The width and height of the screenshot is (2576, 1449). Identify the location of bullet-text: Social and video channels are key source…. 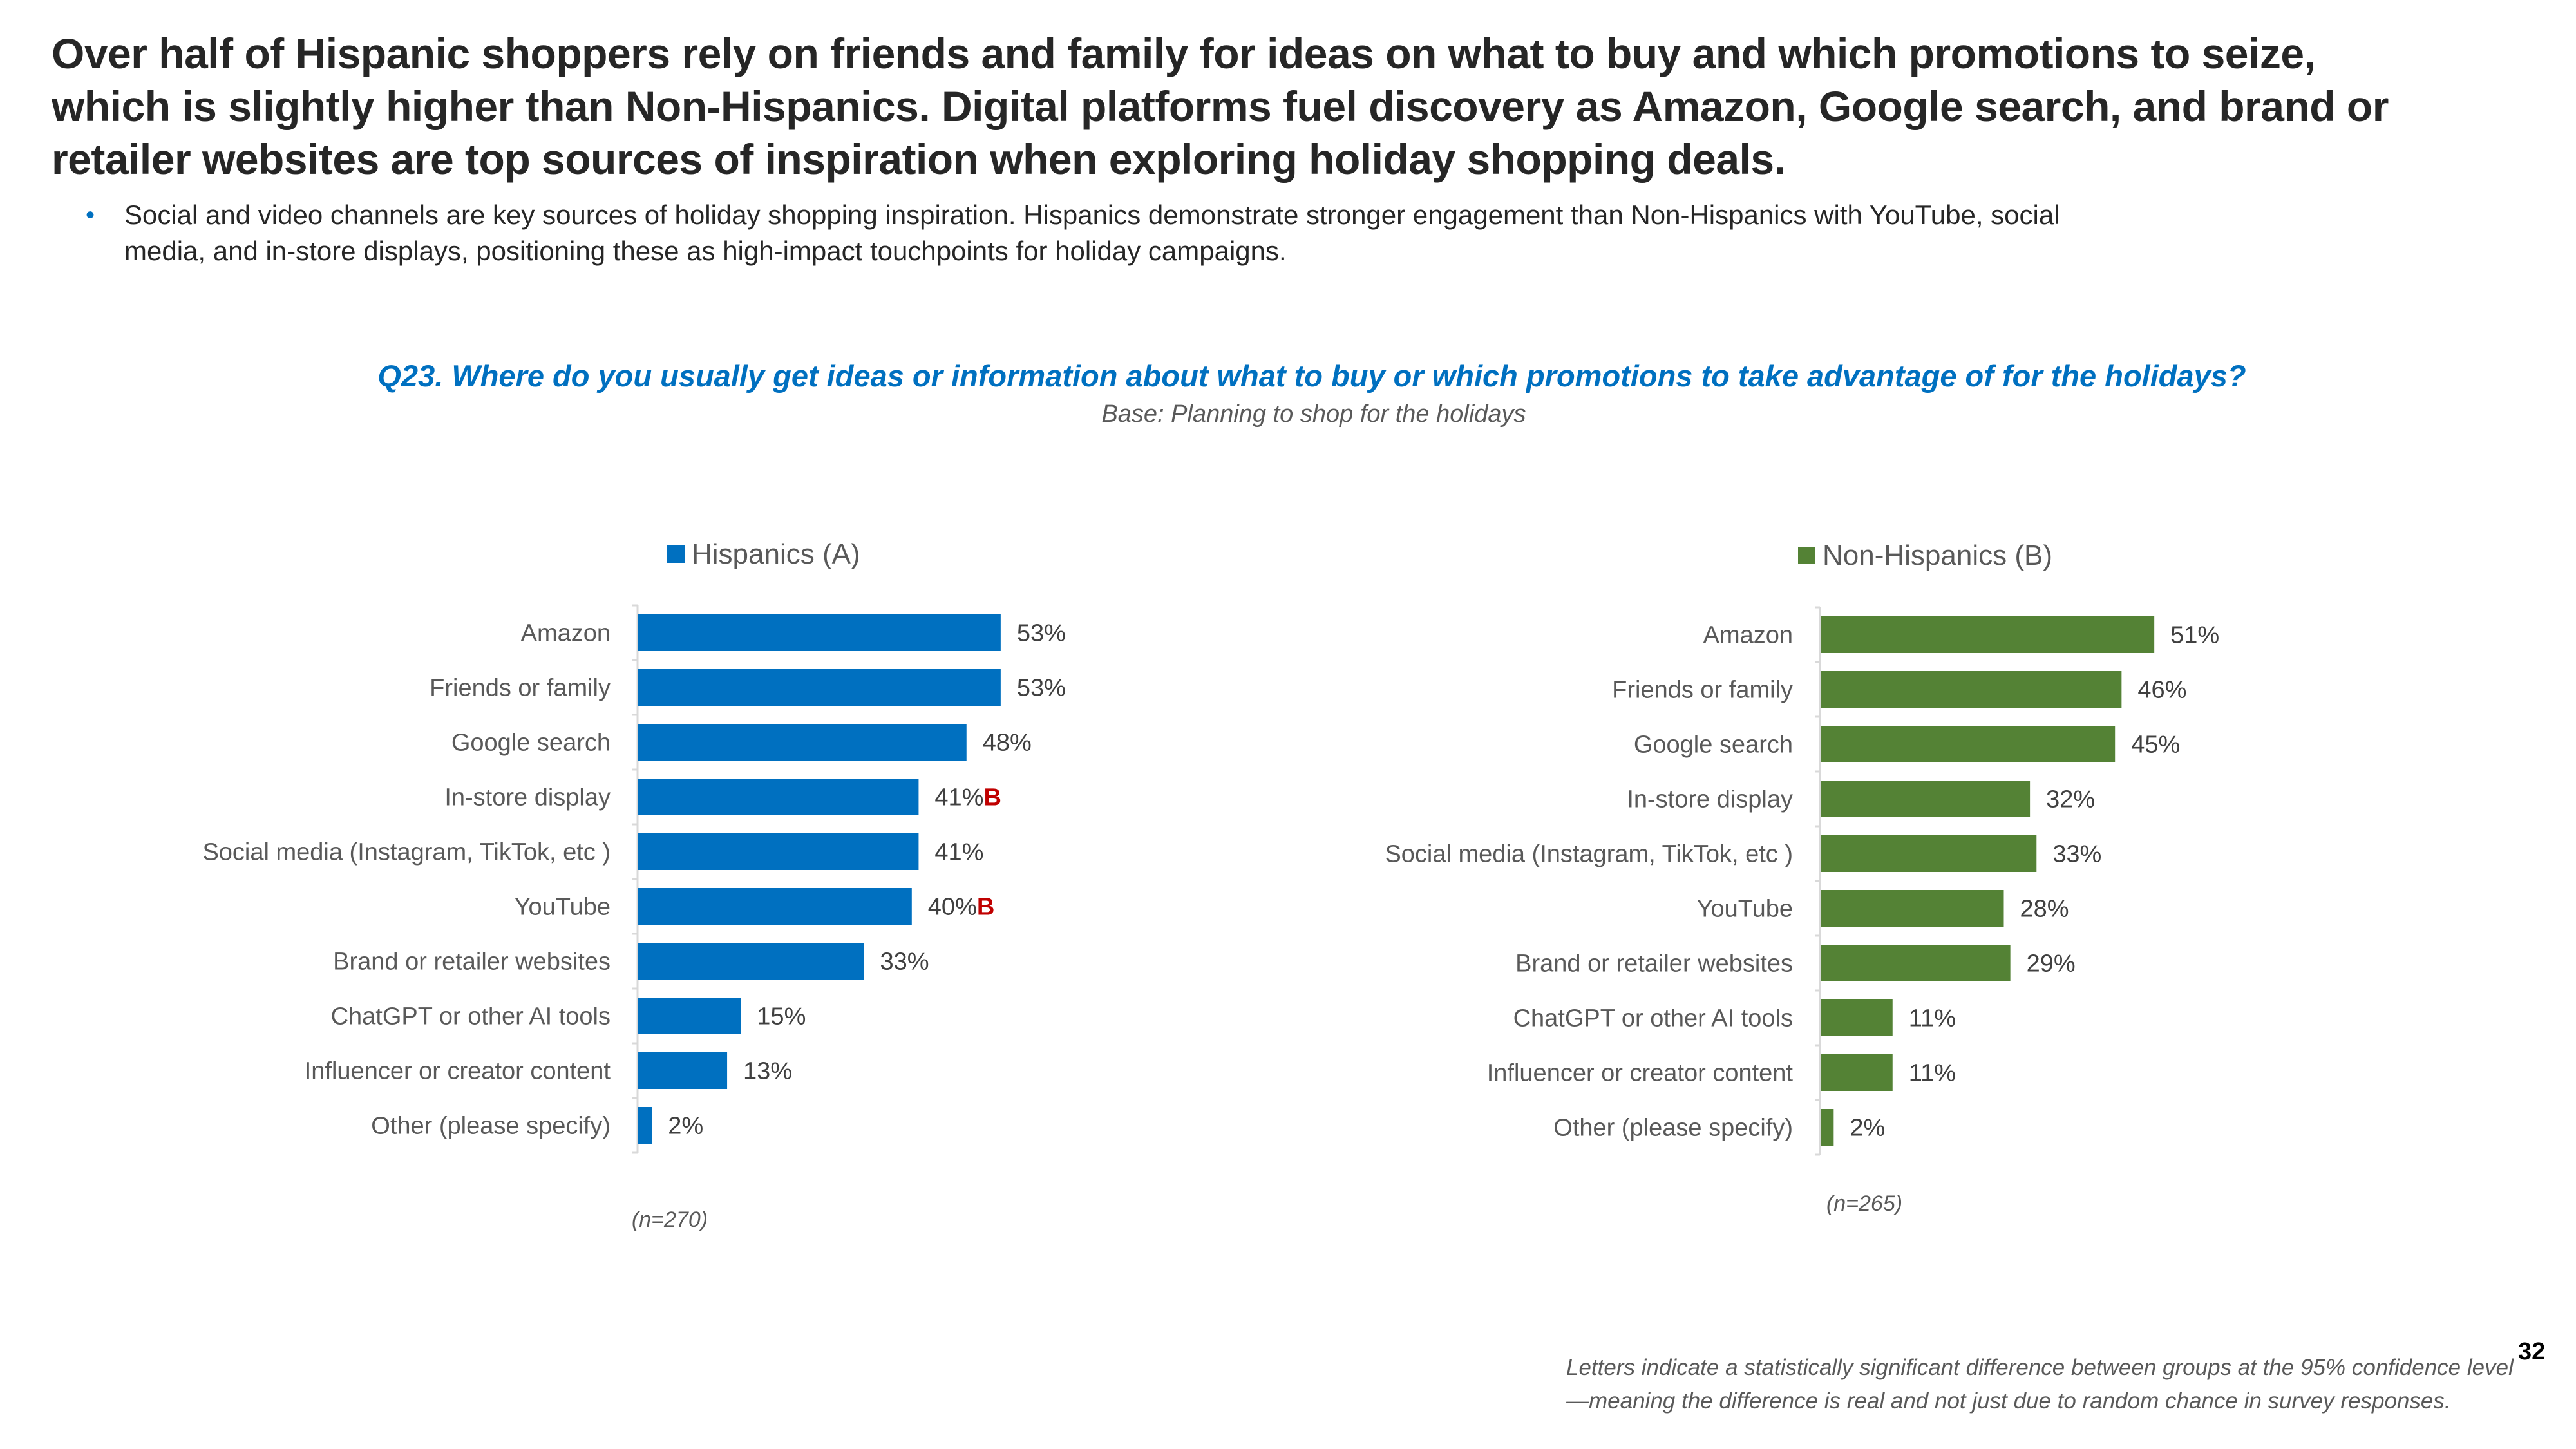
(1092, 233).